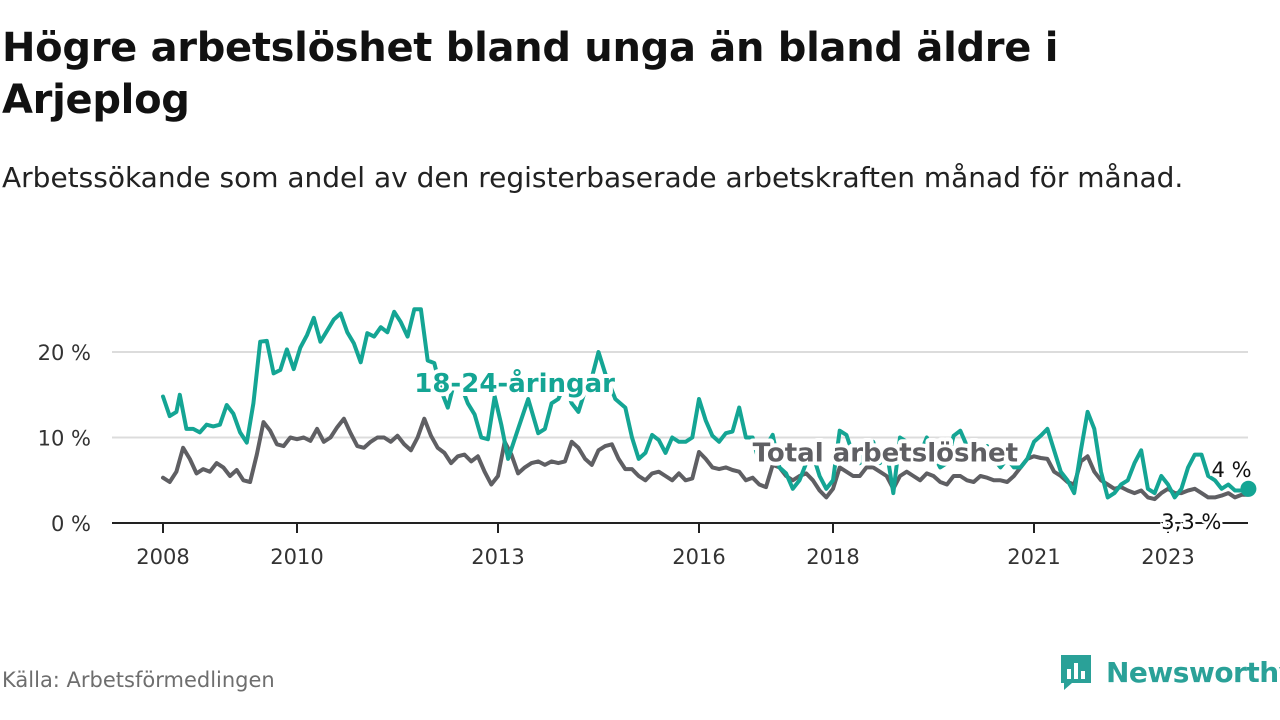  Describe the element at coordinates (832, 557) in the screenshot. I see `x-tick-label: 2018` at that location.